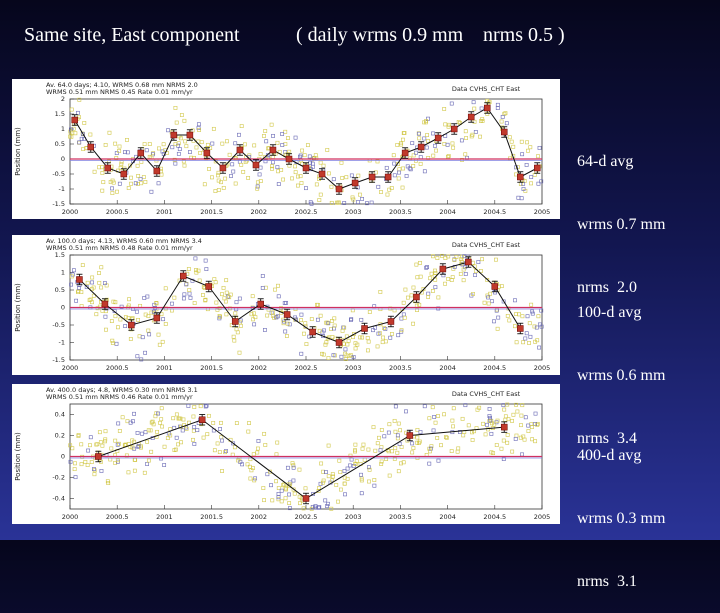 The image size is (720, 613). Describe the element at coordinates (63, 129) in the screenshot. I see `y-tick-label: 1` at that location.